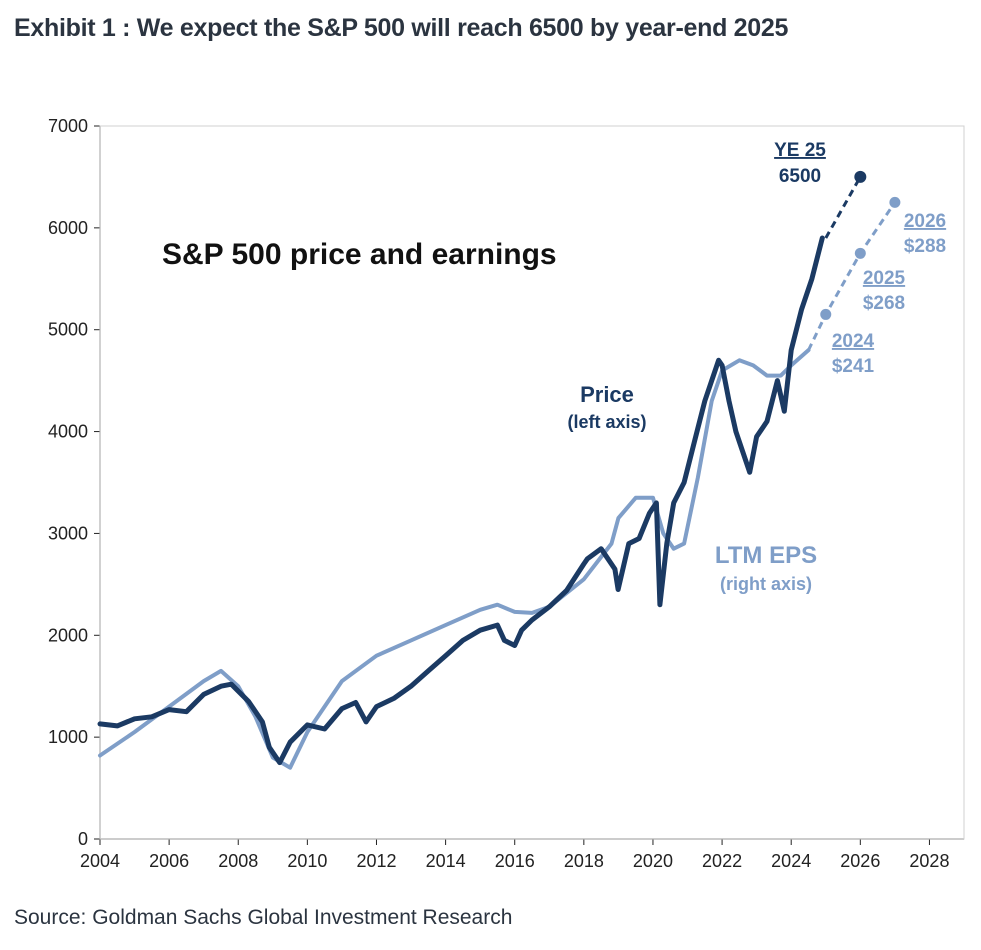  Describe the element at coordinates (852, 276) in the screenshot. I see `eps-projection-line` at that location.